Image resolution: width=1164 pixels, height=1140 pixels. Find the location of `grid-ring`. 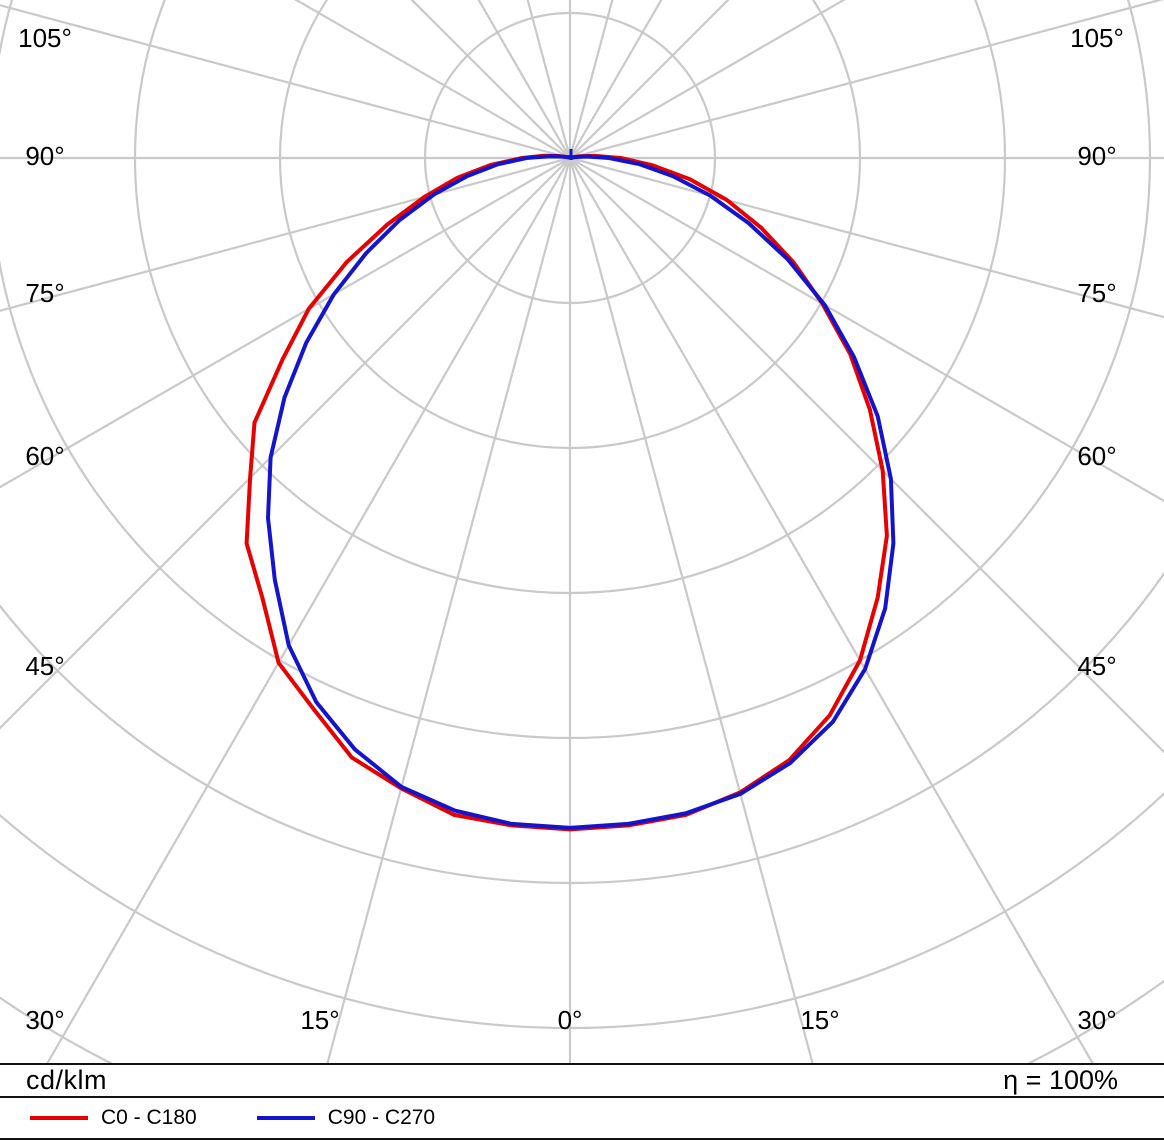

grid-ring is located at coordinates (582, 1021).